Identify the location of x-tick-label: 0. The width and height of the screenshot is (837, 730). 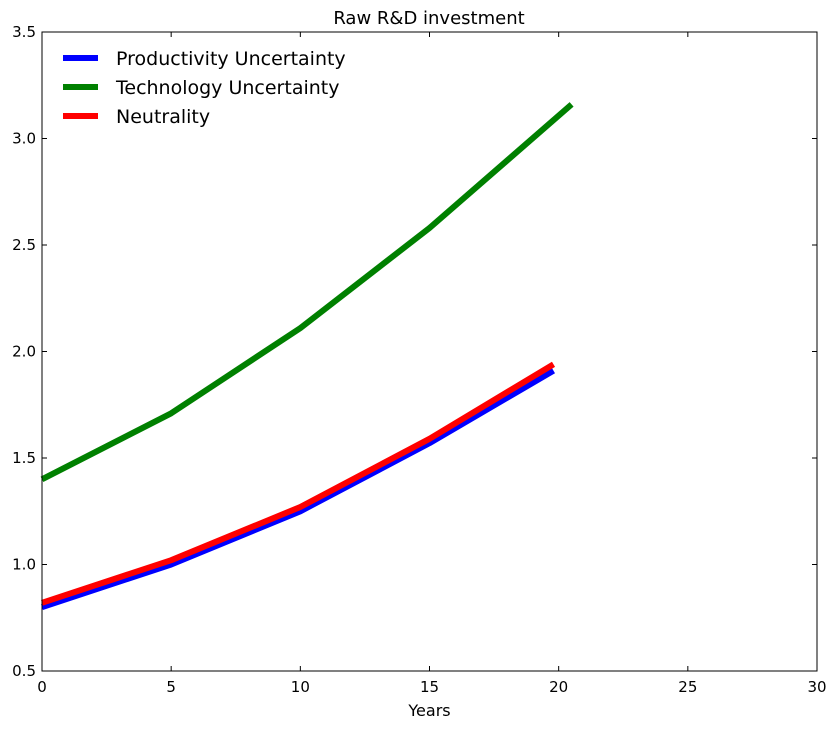
(42, 687).